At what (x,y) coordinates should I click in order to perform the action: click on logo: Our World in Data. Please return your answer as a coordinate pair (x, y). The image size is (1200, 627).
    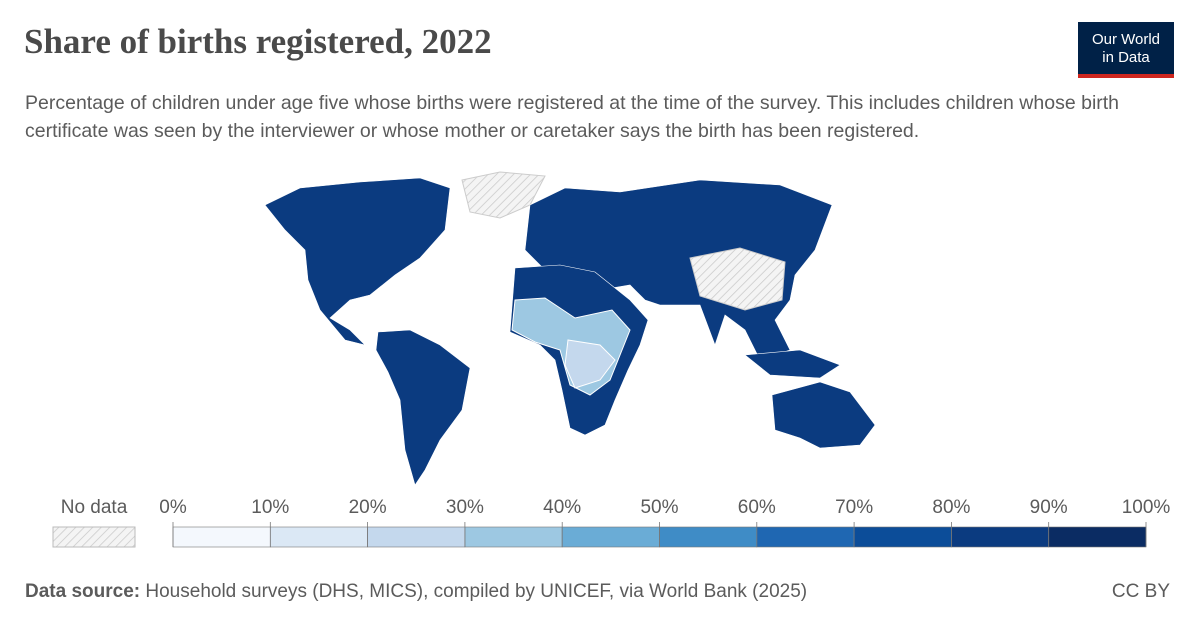
    Looking at the image, I should click on (1126, 50).